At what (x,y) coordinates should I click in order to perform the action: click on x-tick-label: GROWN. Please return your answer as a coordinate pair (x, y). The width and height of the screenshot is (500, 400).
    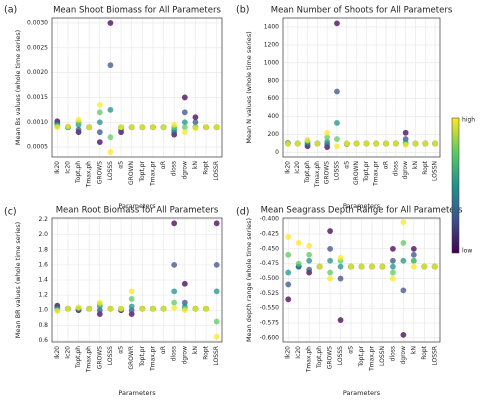
    Looking at the image, I should click on (131, 173).